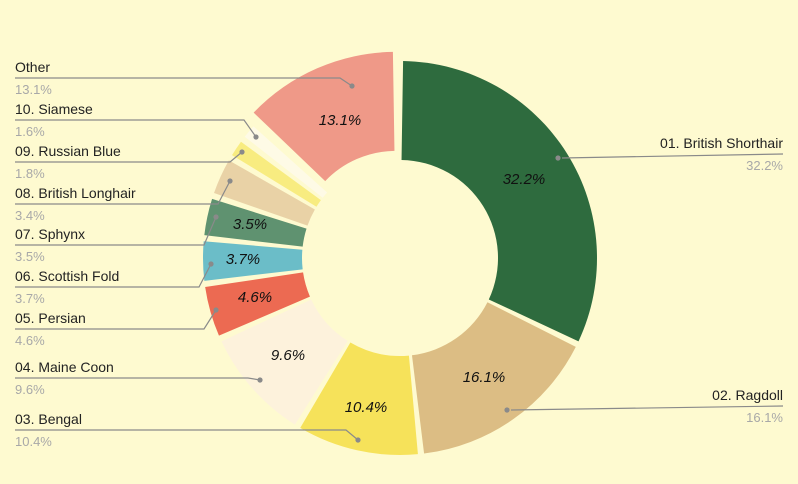  I want to click on leader-line-maine-coon, so click(138, 379).